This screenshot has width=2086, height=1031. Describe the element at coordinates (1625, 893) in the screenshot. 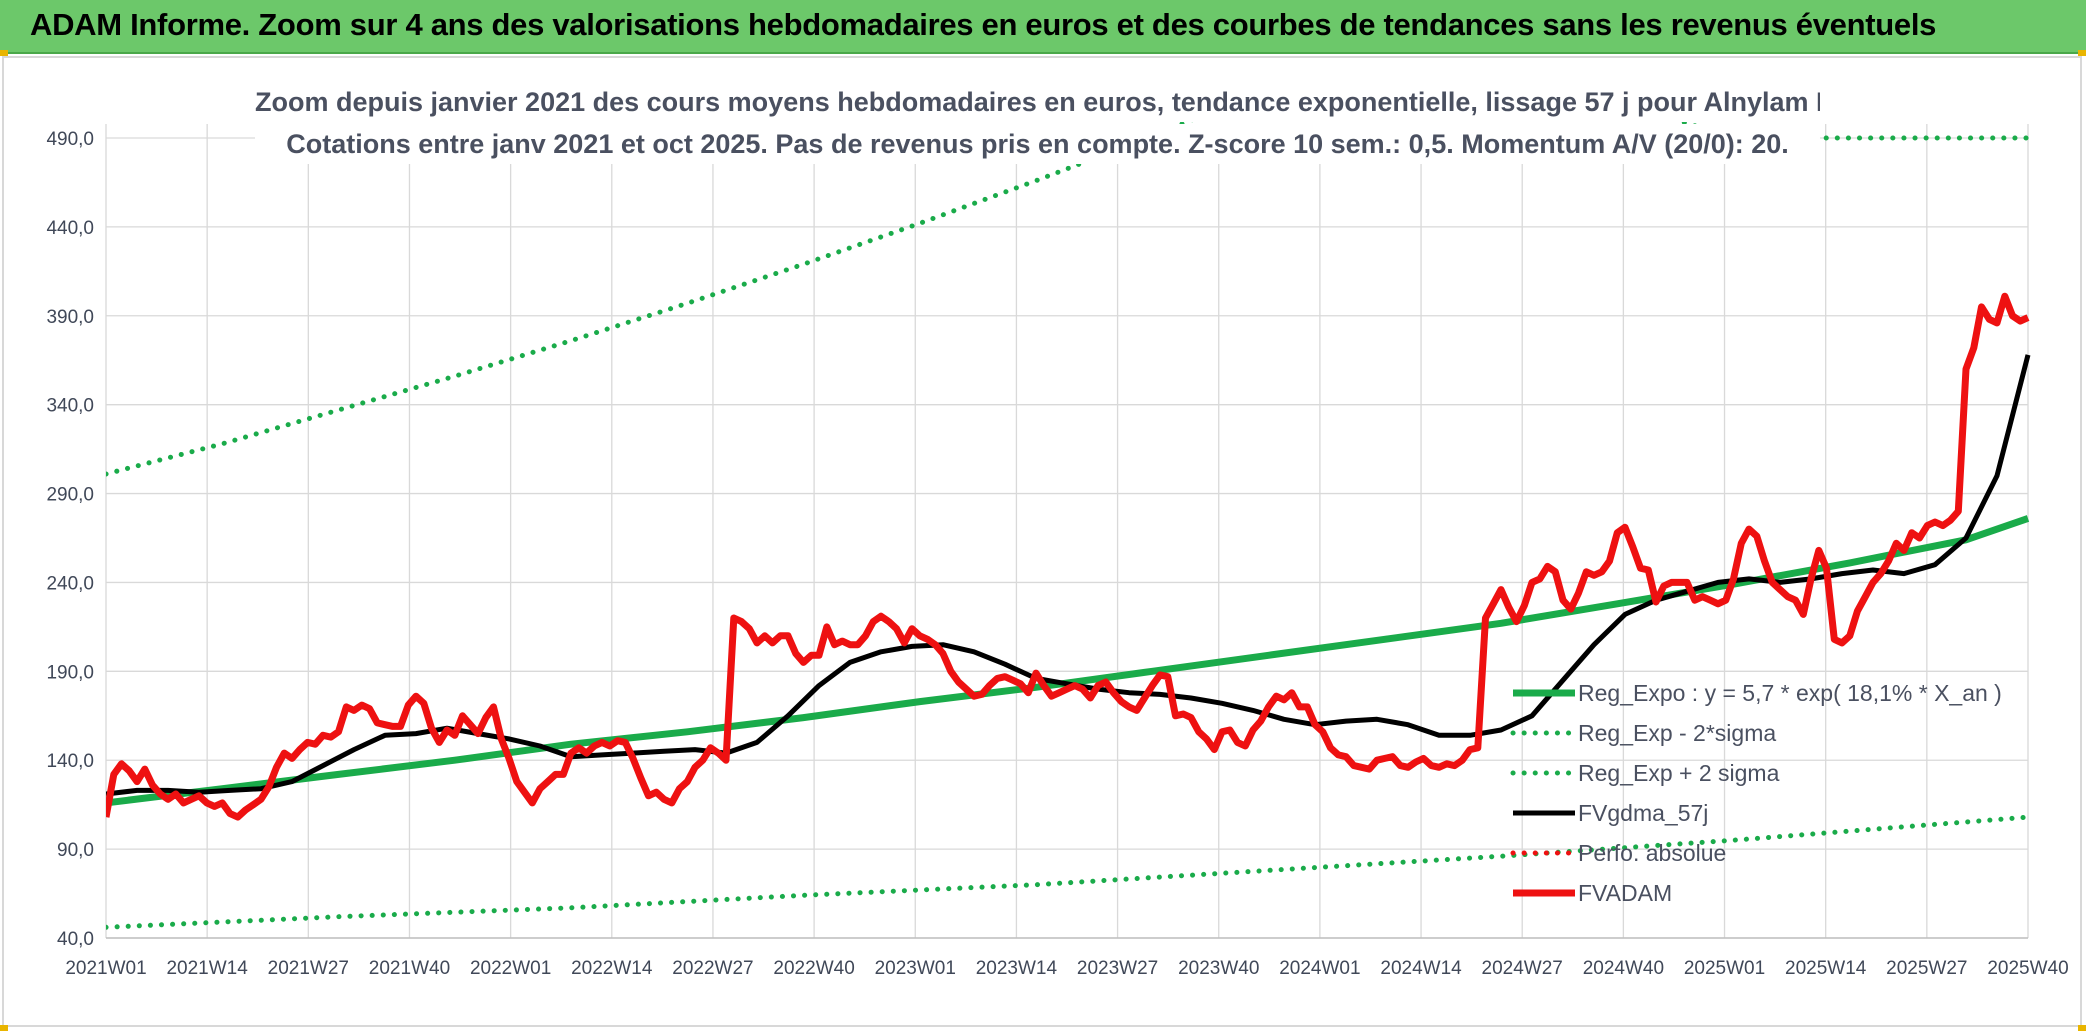

I see `legend-label: FVADAM` at that location.